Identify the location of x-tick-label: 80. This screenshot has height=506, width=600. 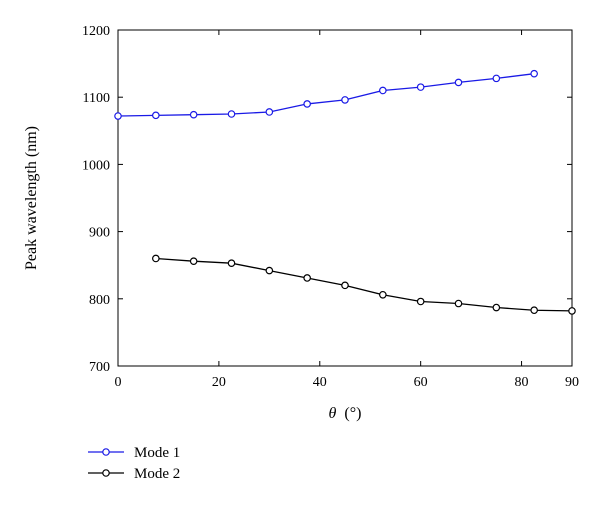
(522, 382).